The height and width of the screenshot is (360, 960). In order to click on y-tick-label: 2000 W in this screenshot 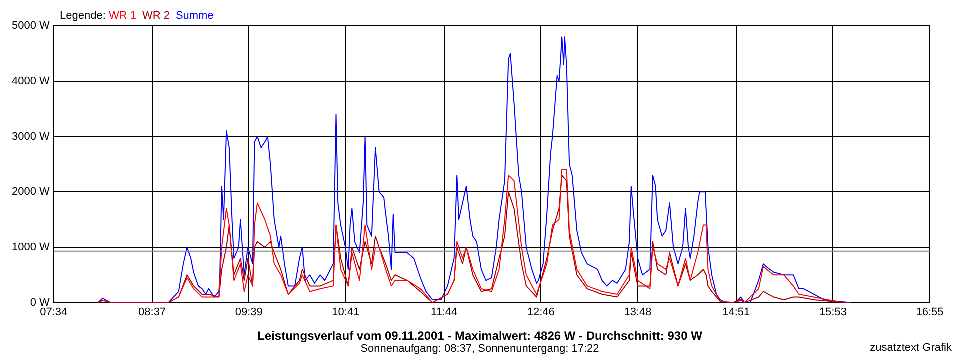, I will do `click(31, 192)`.